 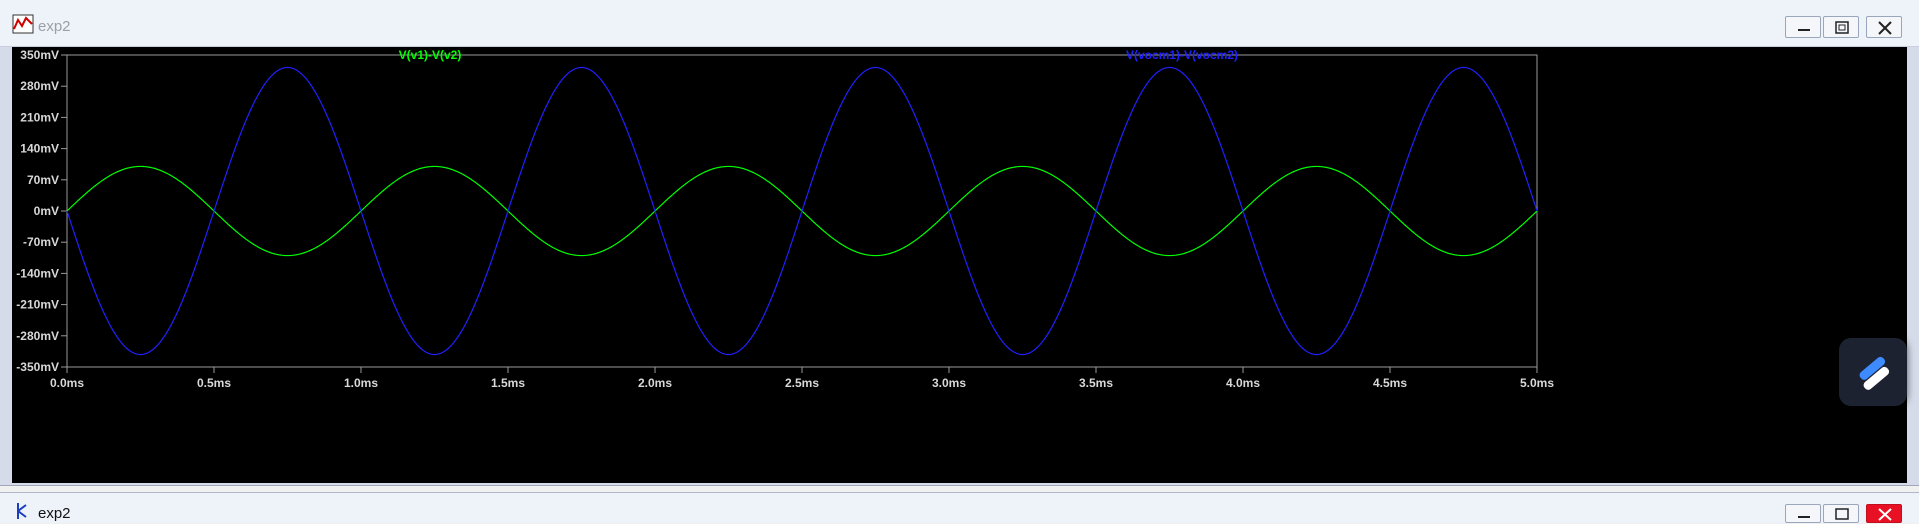 What do you see at coordinates (54, 513) in the screenshot?
I see `schematic-window-title: exp2` at bounding box center [54, 513].